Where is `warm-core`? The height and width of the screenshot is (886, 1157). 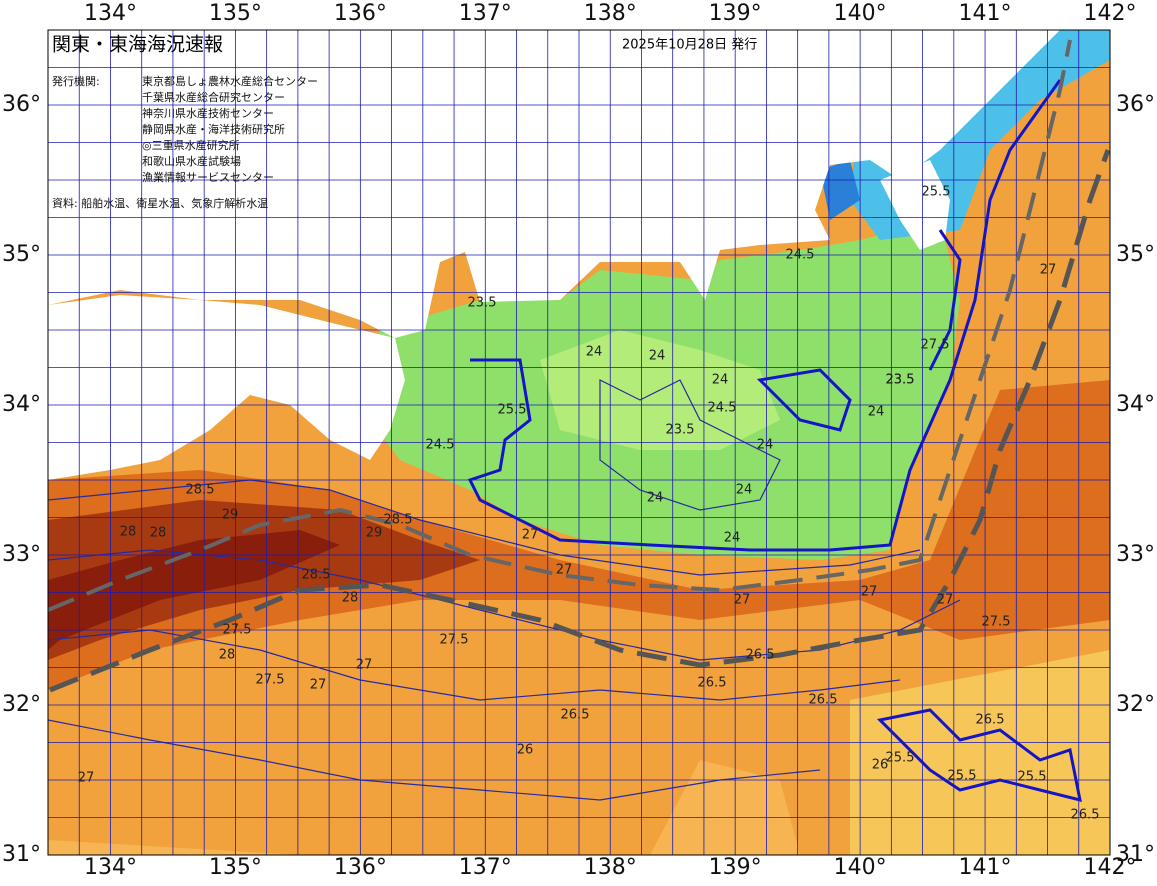 warm-core is located at coordinates (264, 580).